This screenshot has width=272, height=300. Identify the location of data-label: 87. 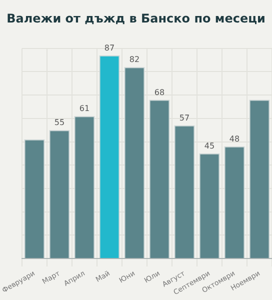
(109, 47).